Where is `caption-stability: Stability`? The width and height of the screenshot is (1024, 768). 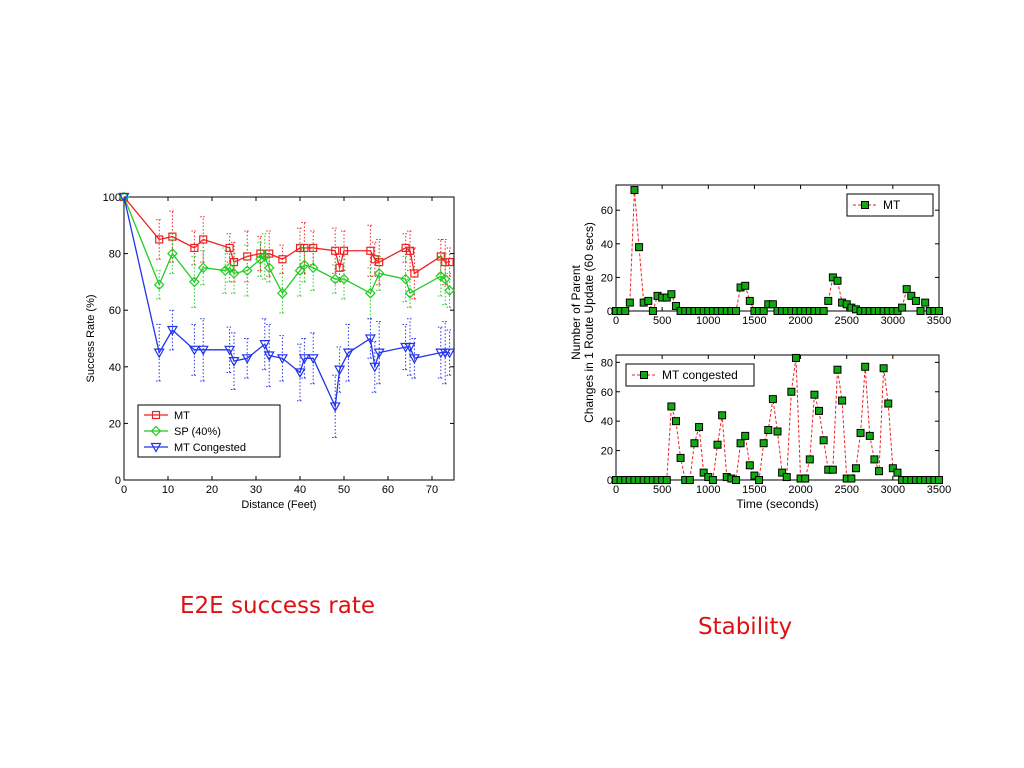 caption-stability: Stability is located at coordinates (745, 627).